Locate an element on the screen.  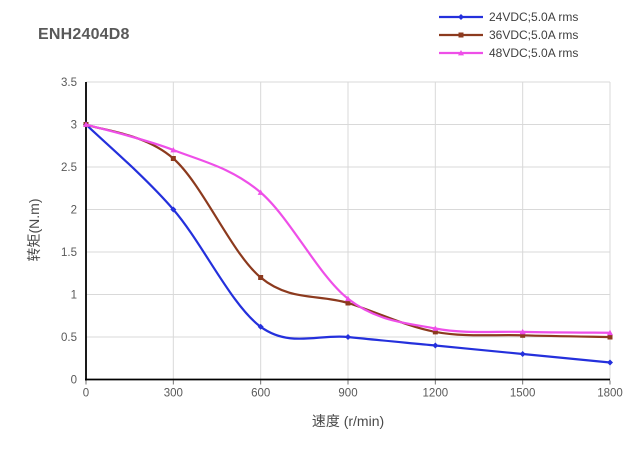
x-tick-label: 1200 is located at coordinates (436, 394).